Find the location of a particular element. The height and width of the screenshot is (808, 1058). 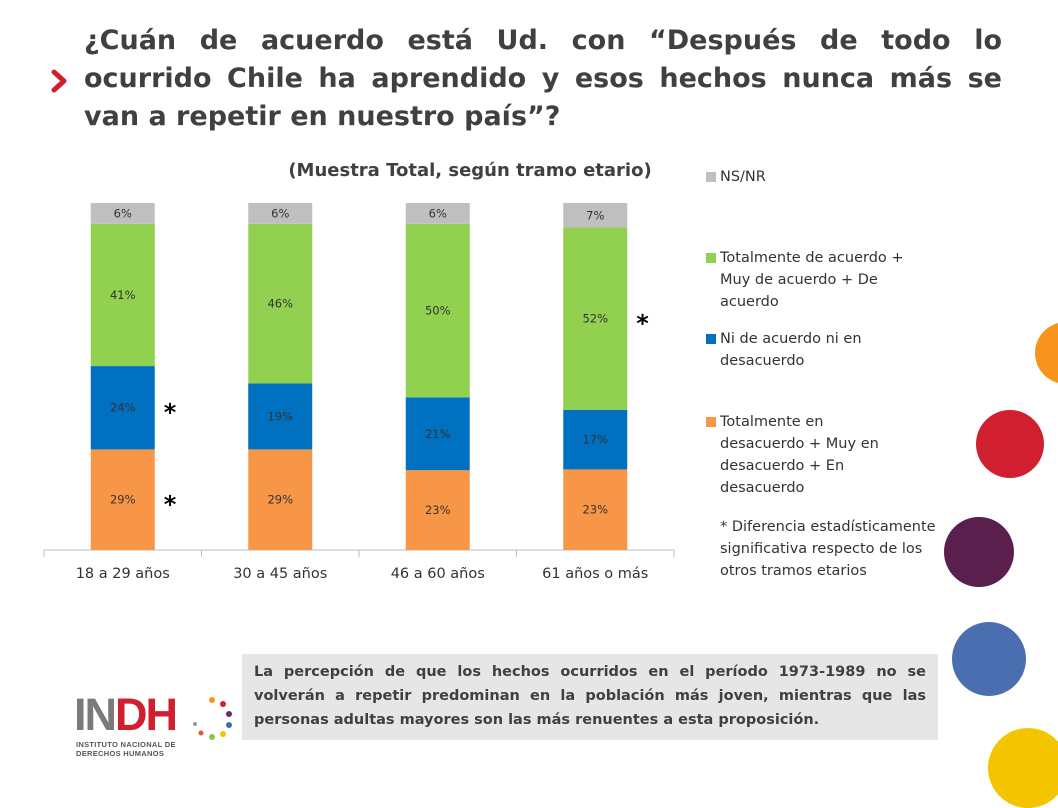

deco-circle-blue is located at coordinates (989, 659).